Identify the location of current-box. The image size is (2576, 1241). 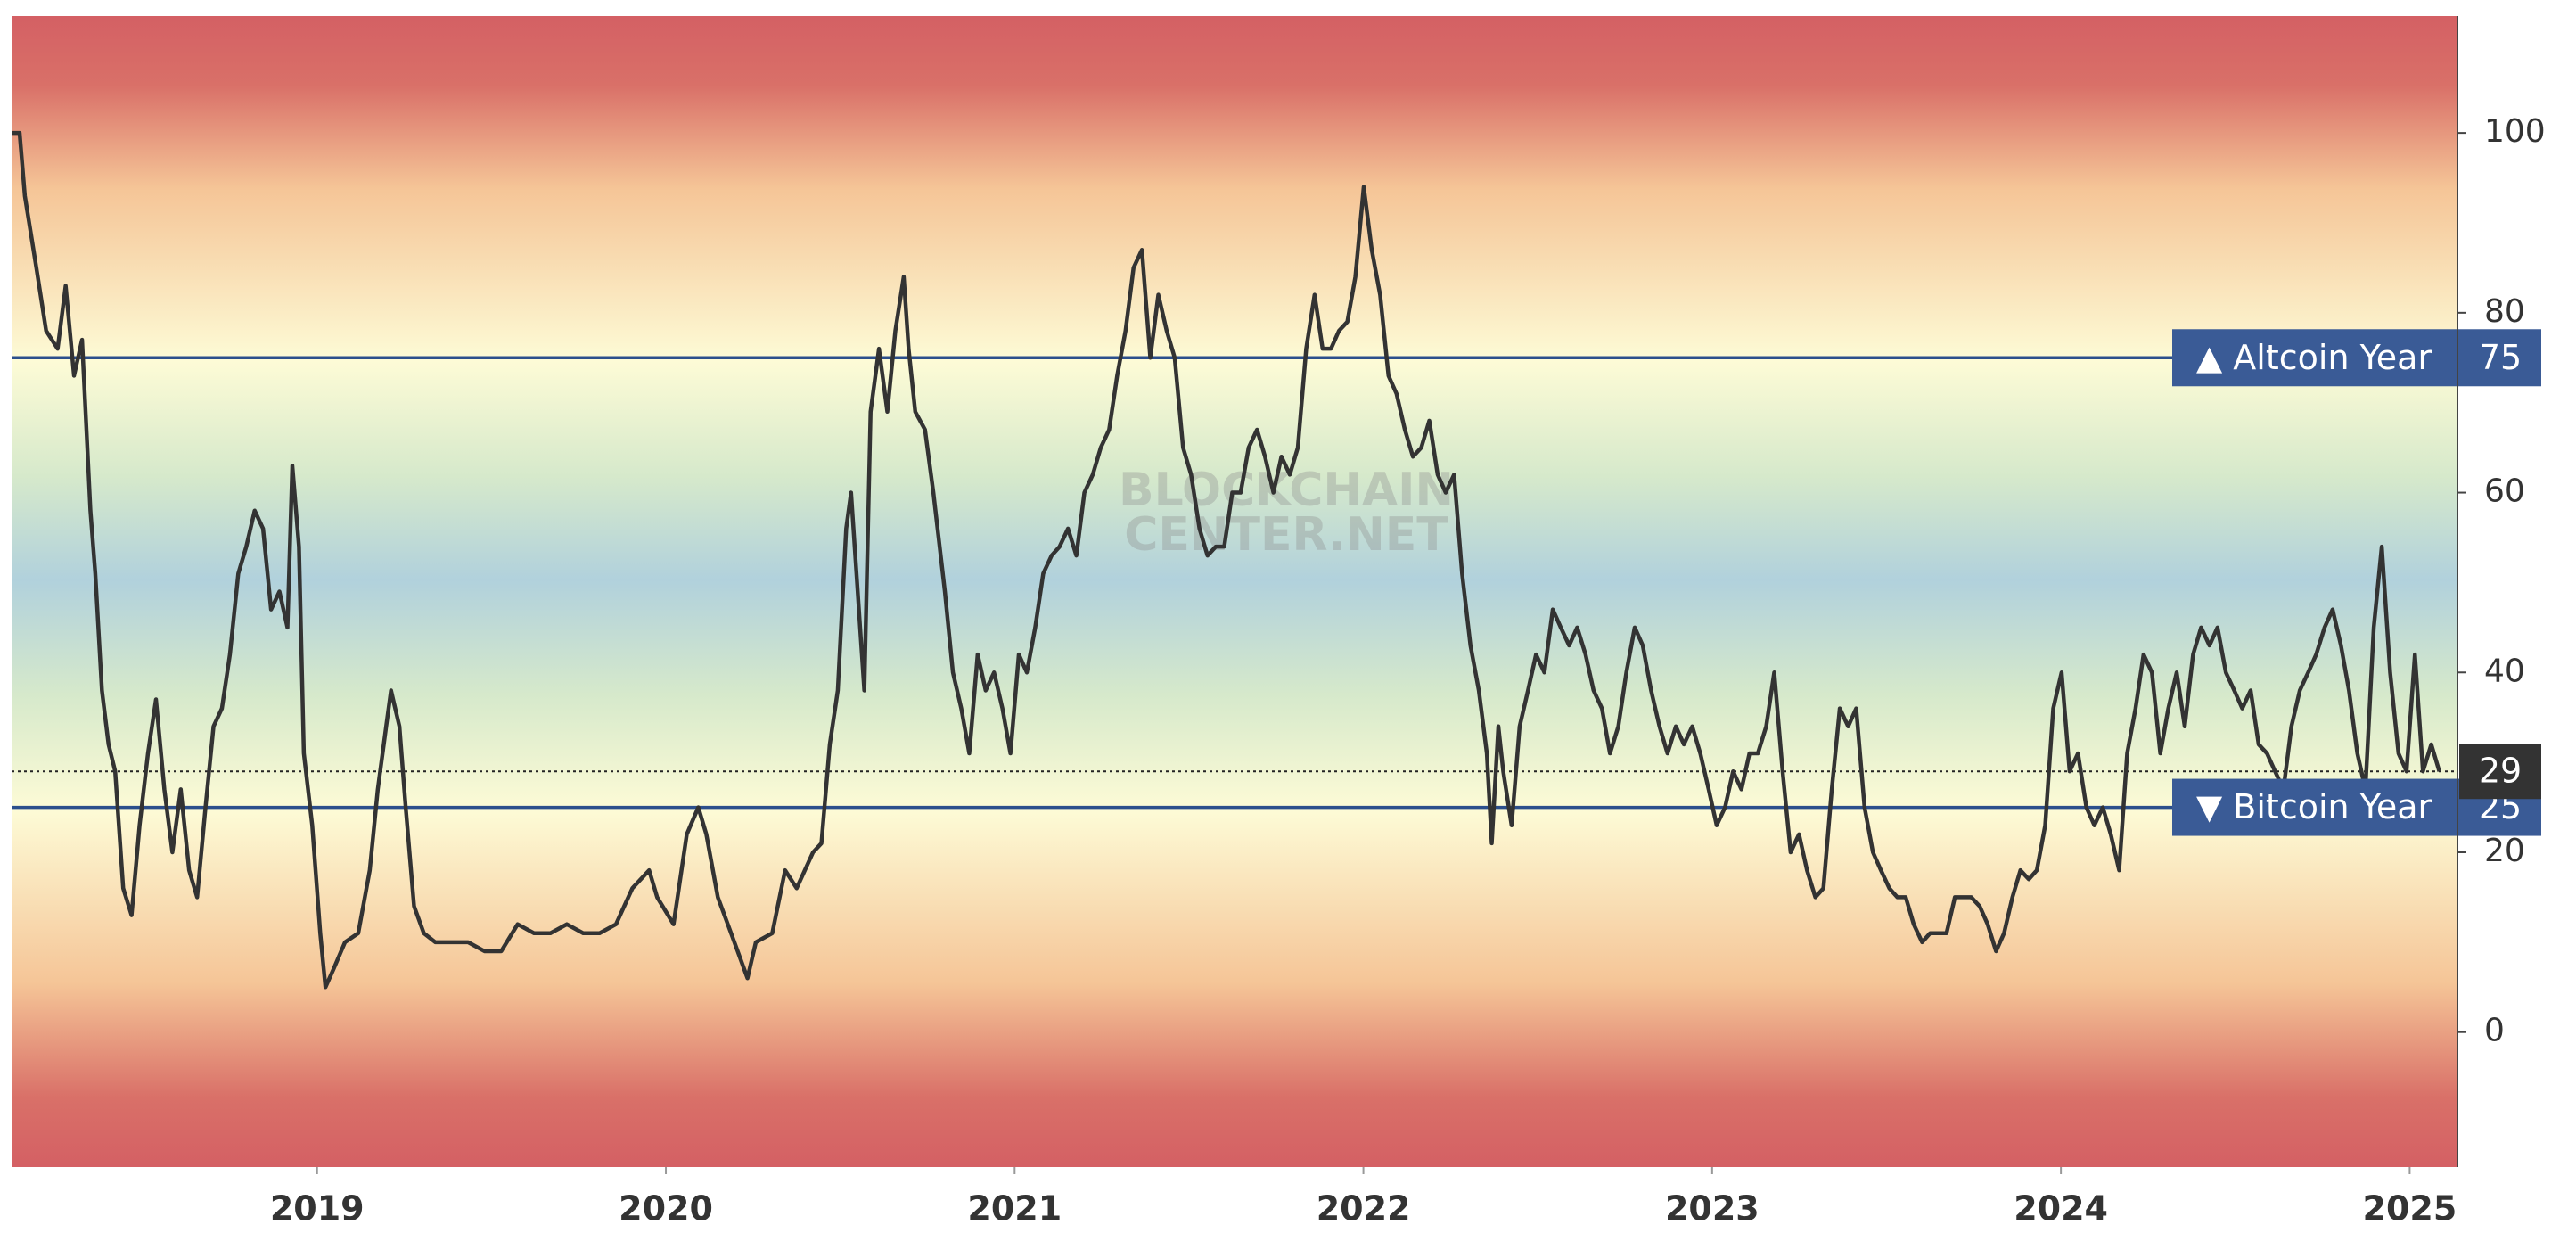
(2500, 772).